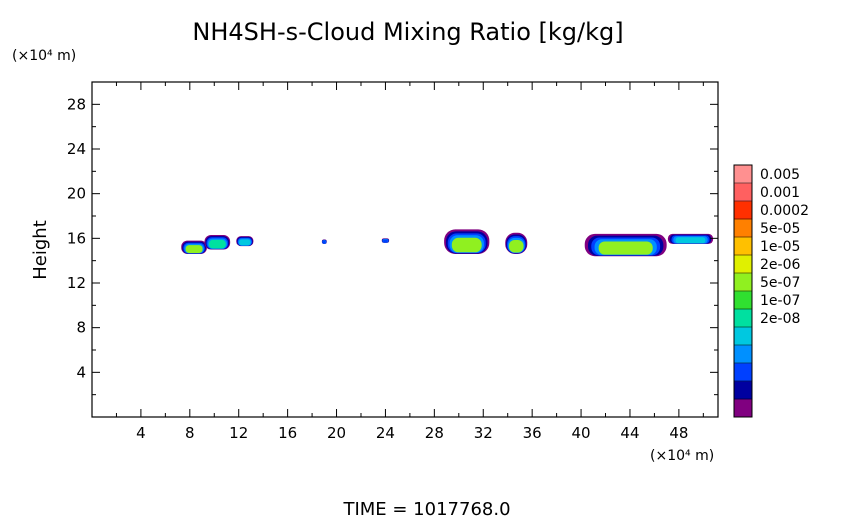 The image size is (854, 519). I want to click on x-tick-label: 40, so click(581, 433).